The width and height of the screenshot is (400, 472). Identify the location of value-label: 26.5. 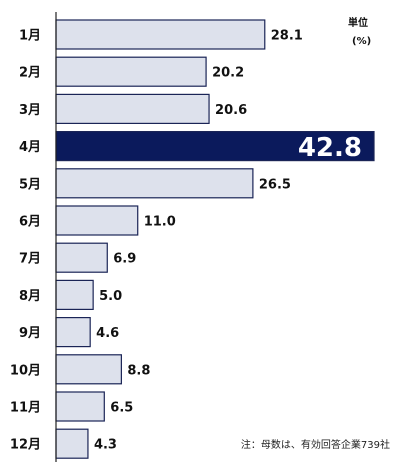
(275, 184).